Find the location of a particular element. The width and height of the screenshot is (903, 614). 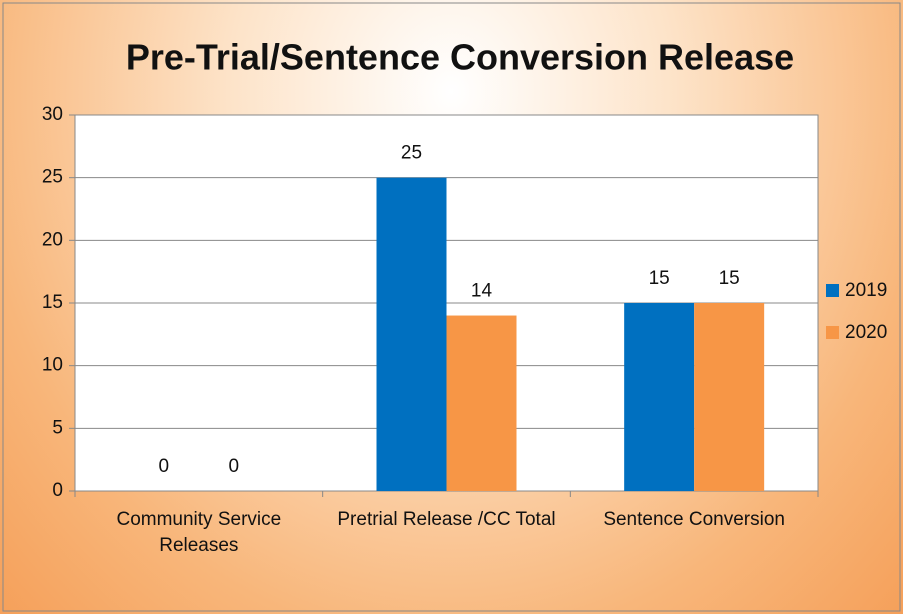

y-tick-label: 30 is located at coordinates (52, 114).